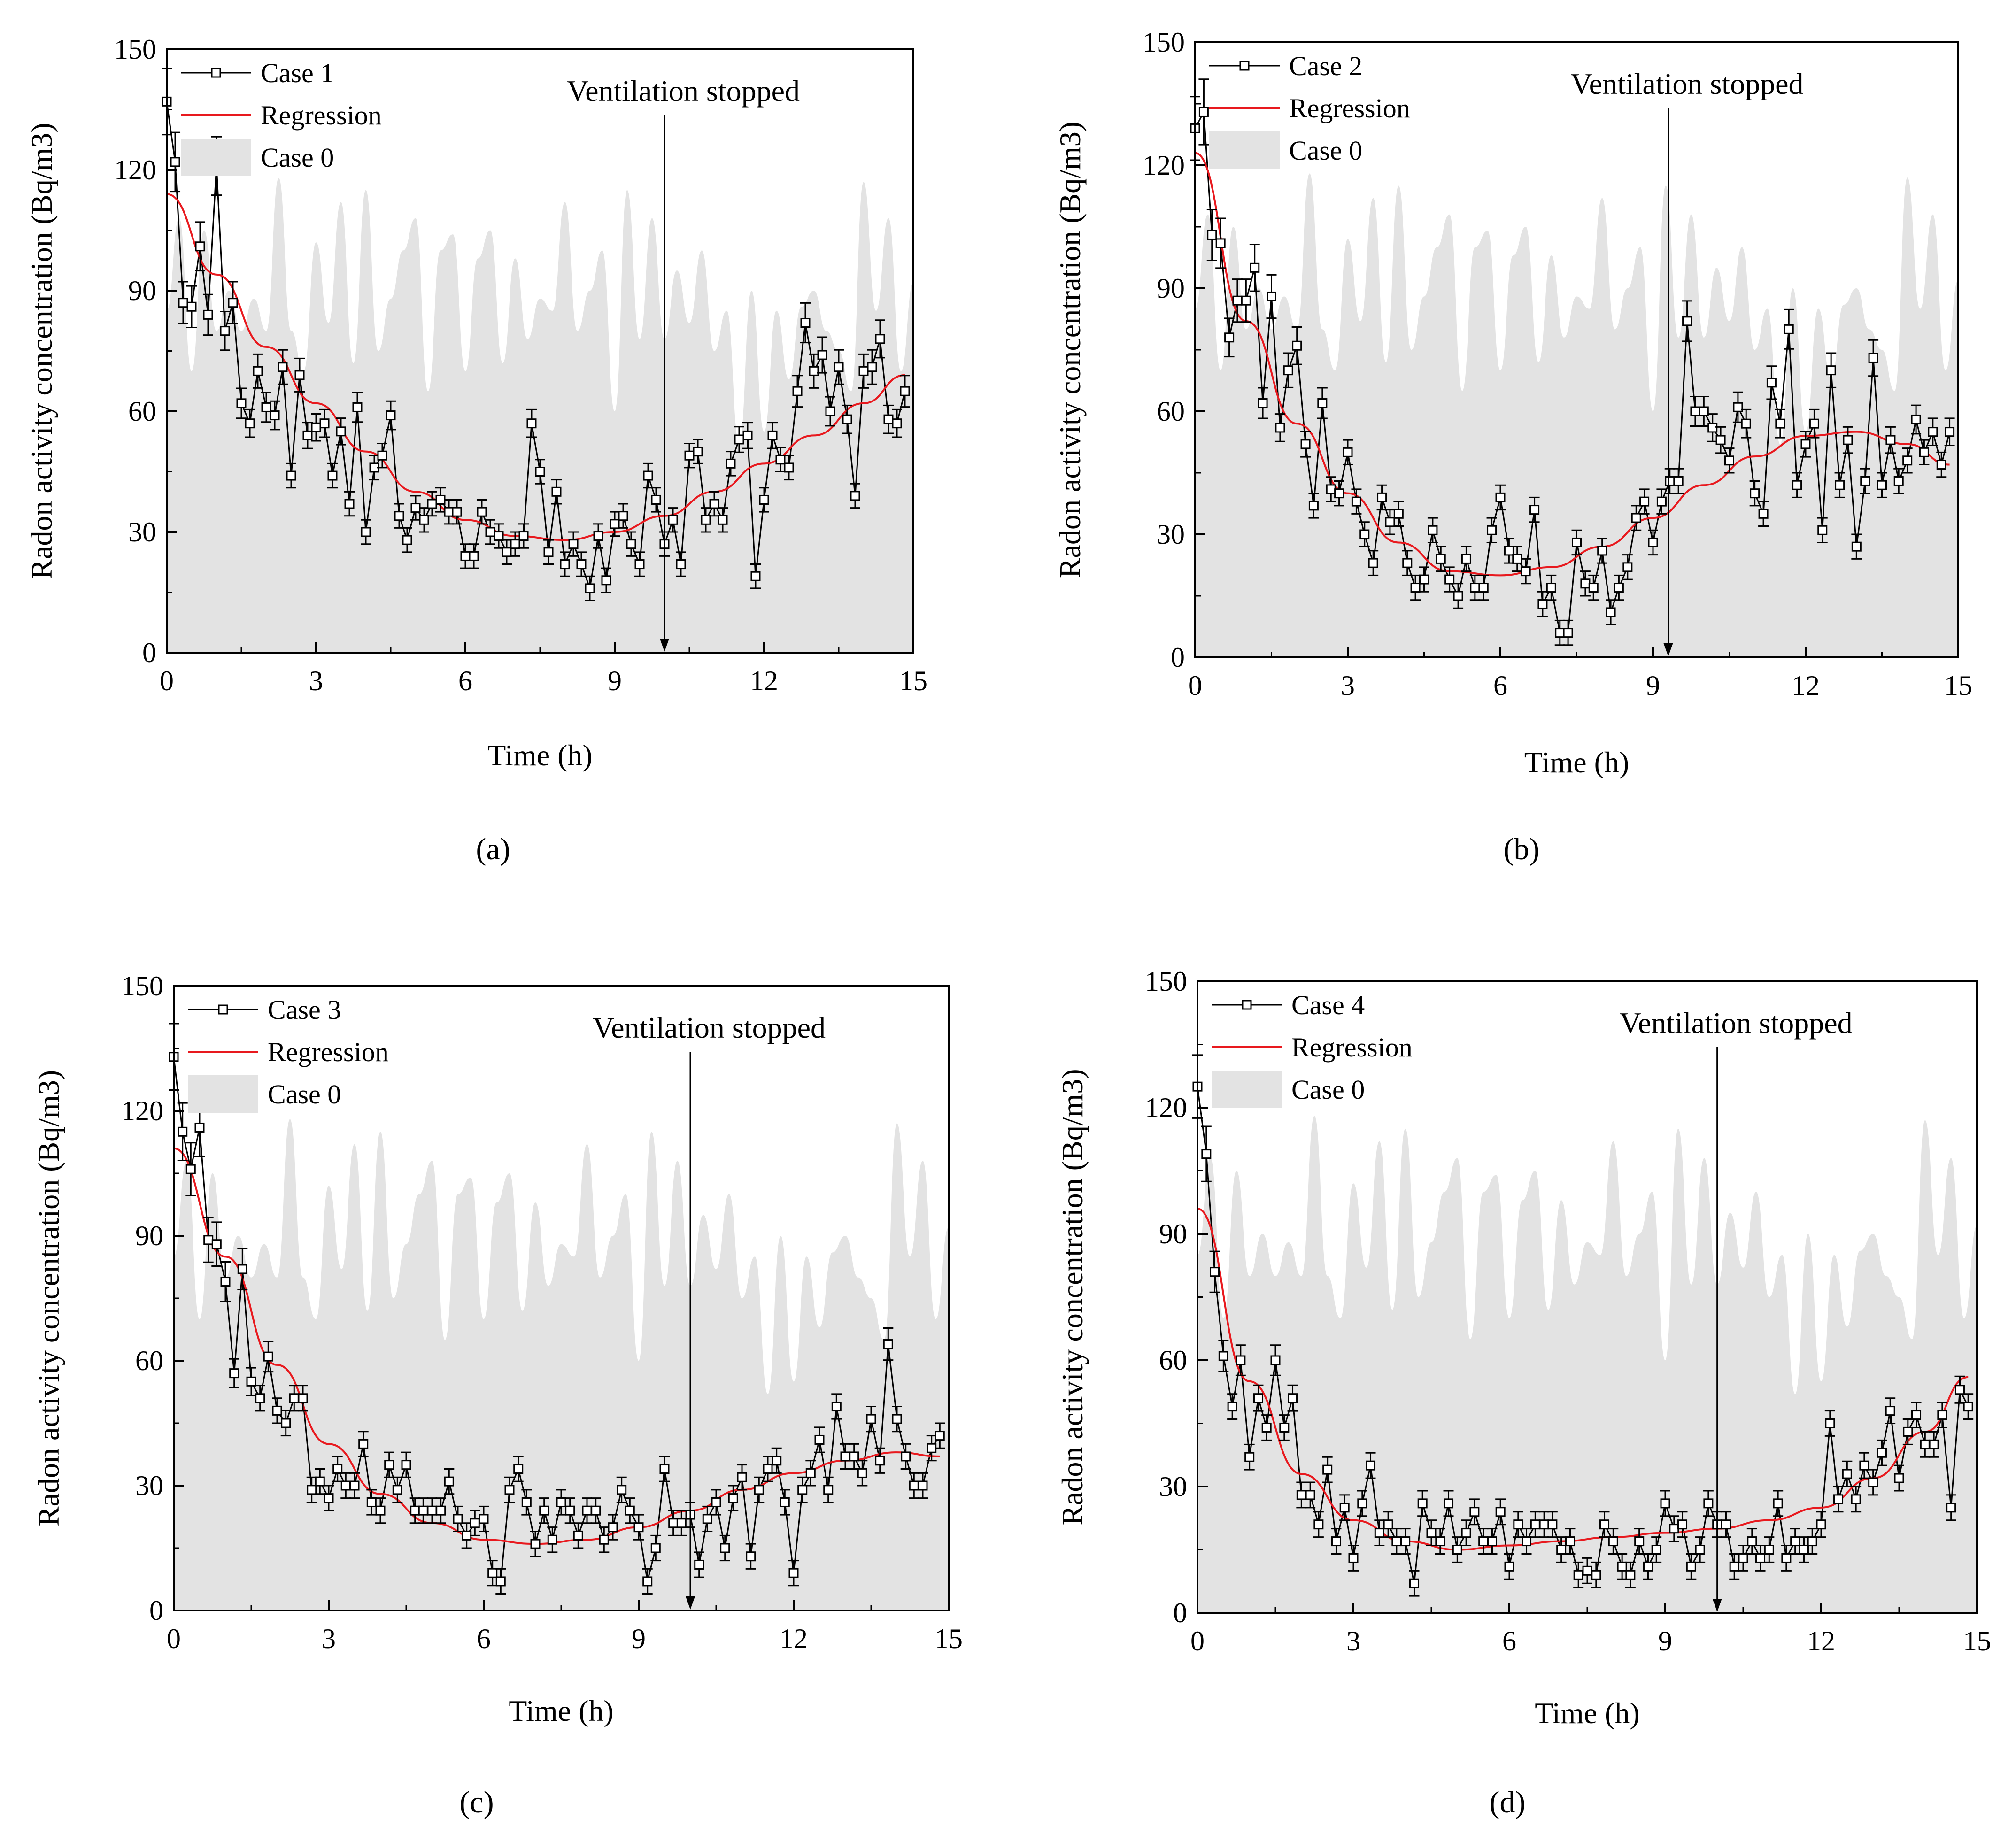 This screenshot has height=1834, width=2016. Describe the element at coordinates (167, 680) in the screenshot. I see `x-tick-label: 0` at that location.